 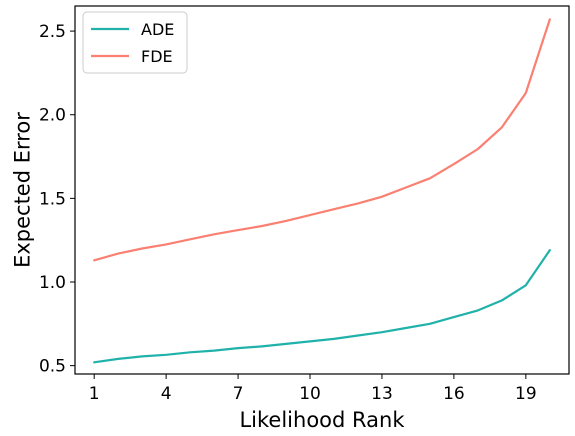 I want to click on x-axis-label: Likelihood Rank, so click(x=322, y=420).